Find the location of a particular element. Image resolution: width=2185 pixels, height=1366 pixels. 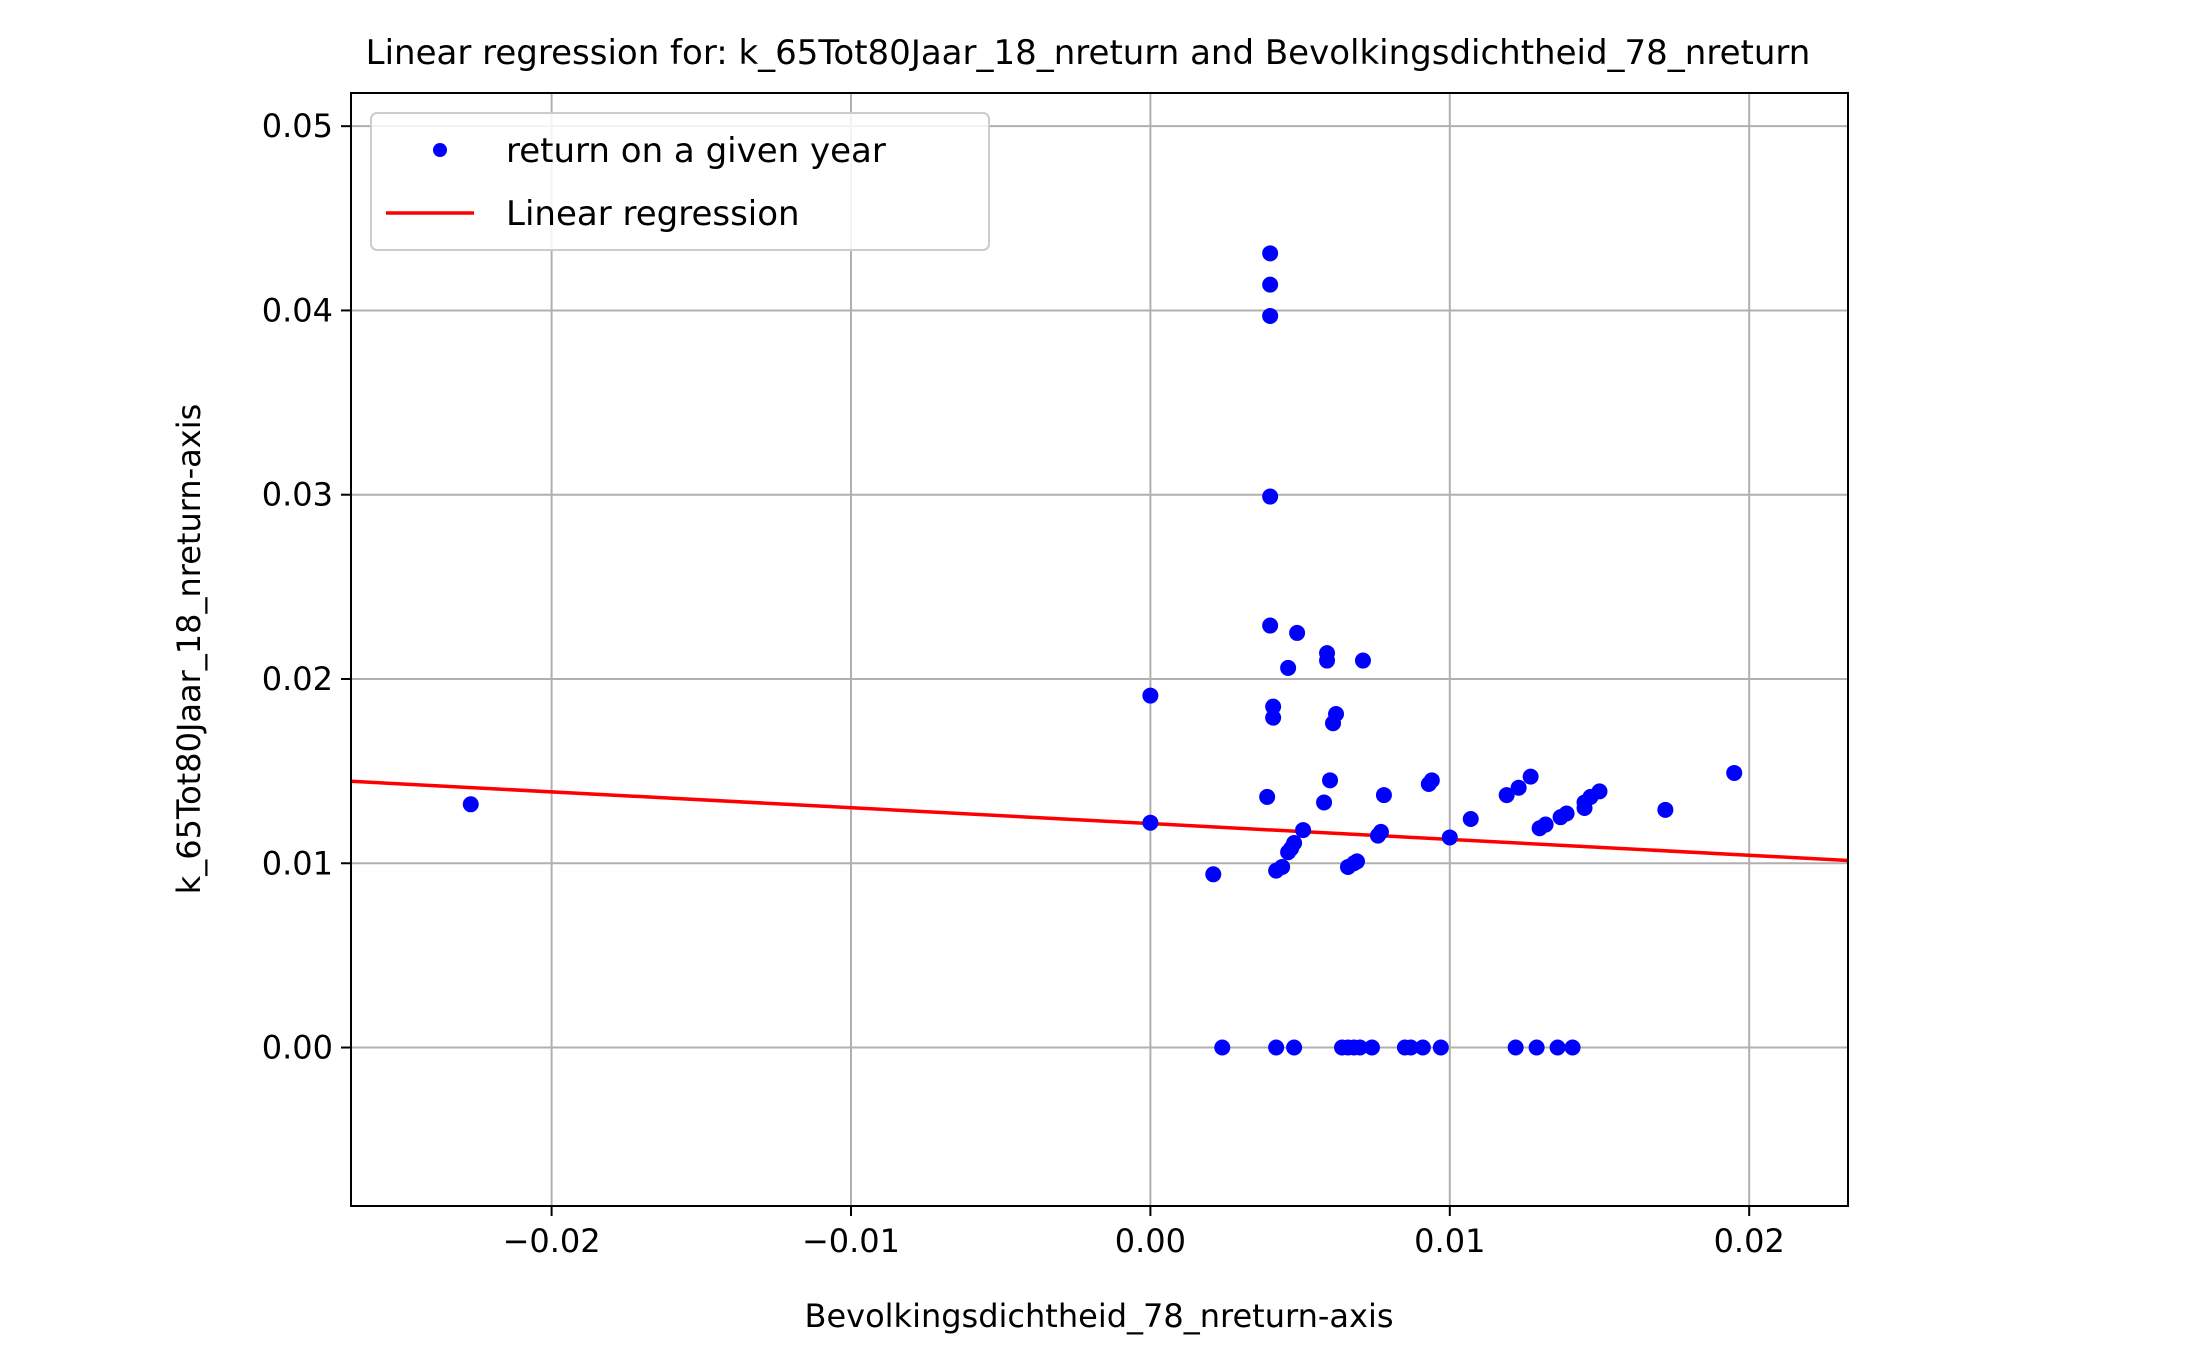

x-tick-label: 0.02 is located at coordinates (1749, 1241).